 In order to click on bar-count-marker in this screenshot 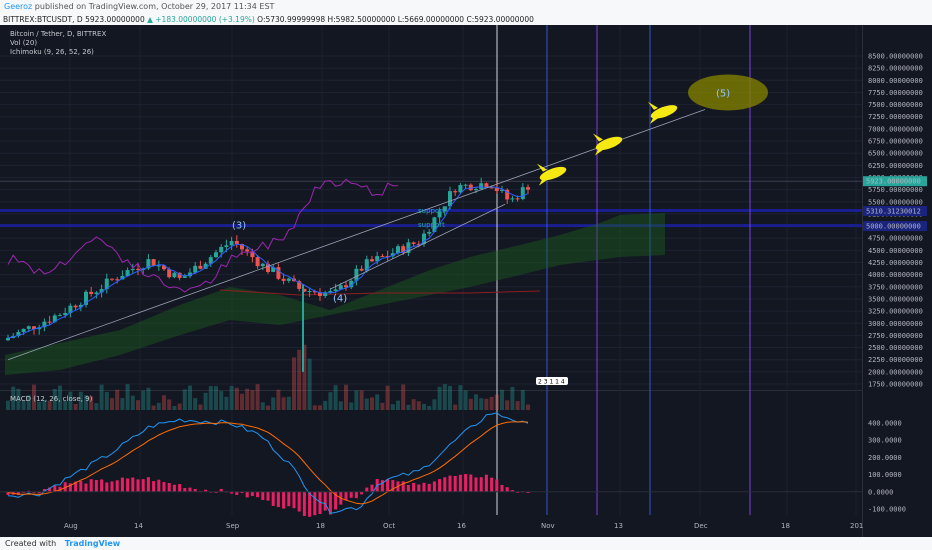, I will do `click(552, 381)`.